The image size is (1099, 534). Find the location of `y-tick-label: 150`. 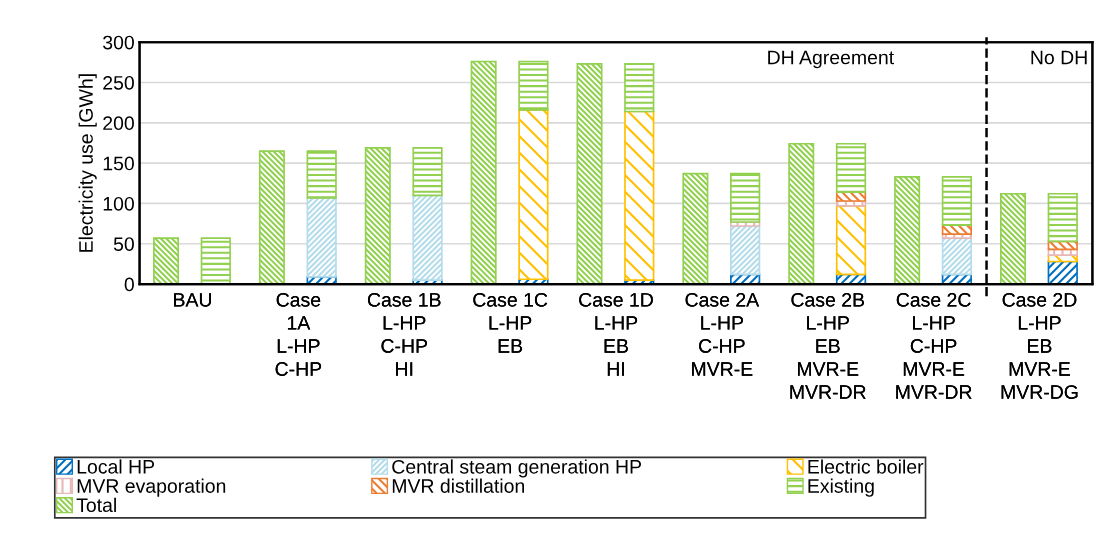

y-tick-label: 150 is located at coordinates (118, 163).